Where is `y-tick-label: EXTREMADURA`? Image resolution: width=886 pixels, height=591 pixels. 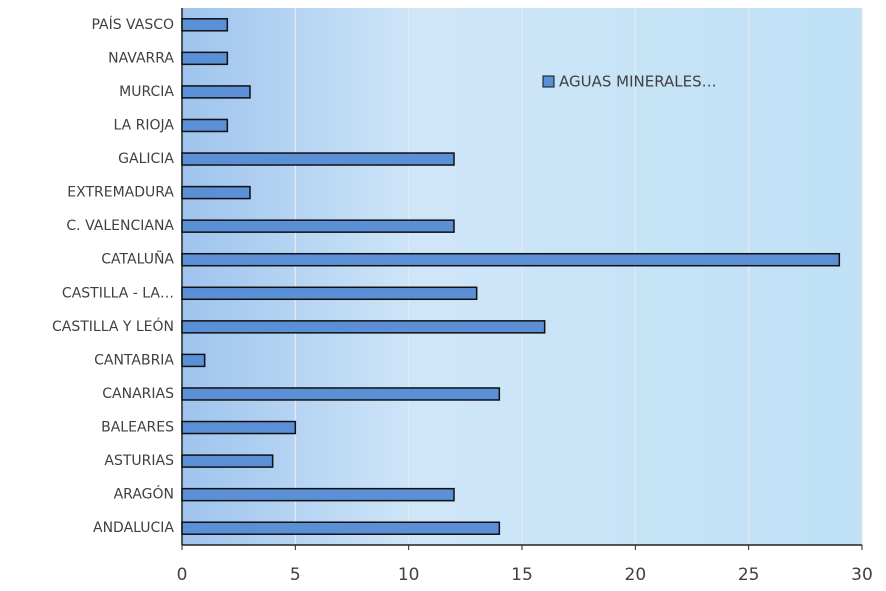
y-tick-label: EXTREMADURA is located at coordinates (120, 193).